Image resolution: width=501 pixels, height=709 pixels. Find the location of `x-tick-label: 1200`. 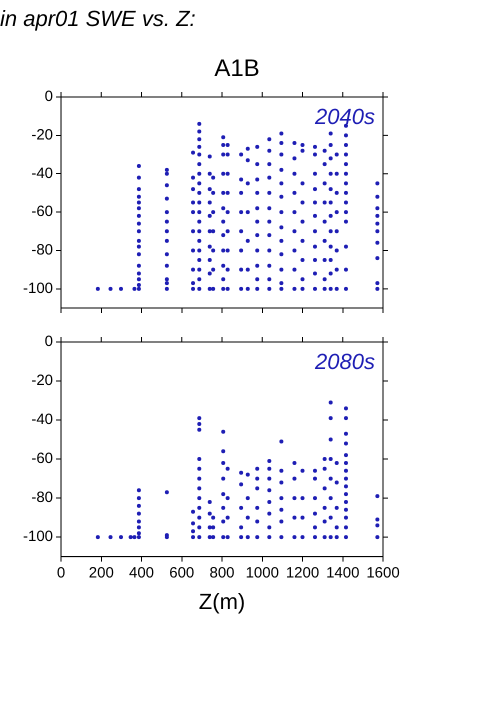

x-tick-label: 1200 is located at coordinates (303, 573).